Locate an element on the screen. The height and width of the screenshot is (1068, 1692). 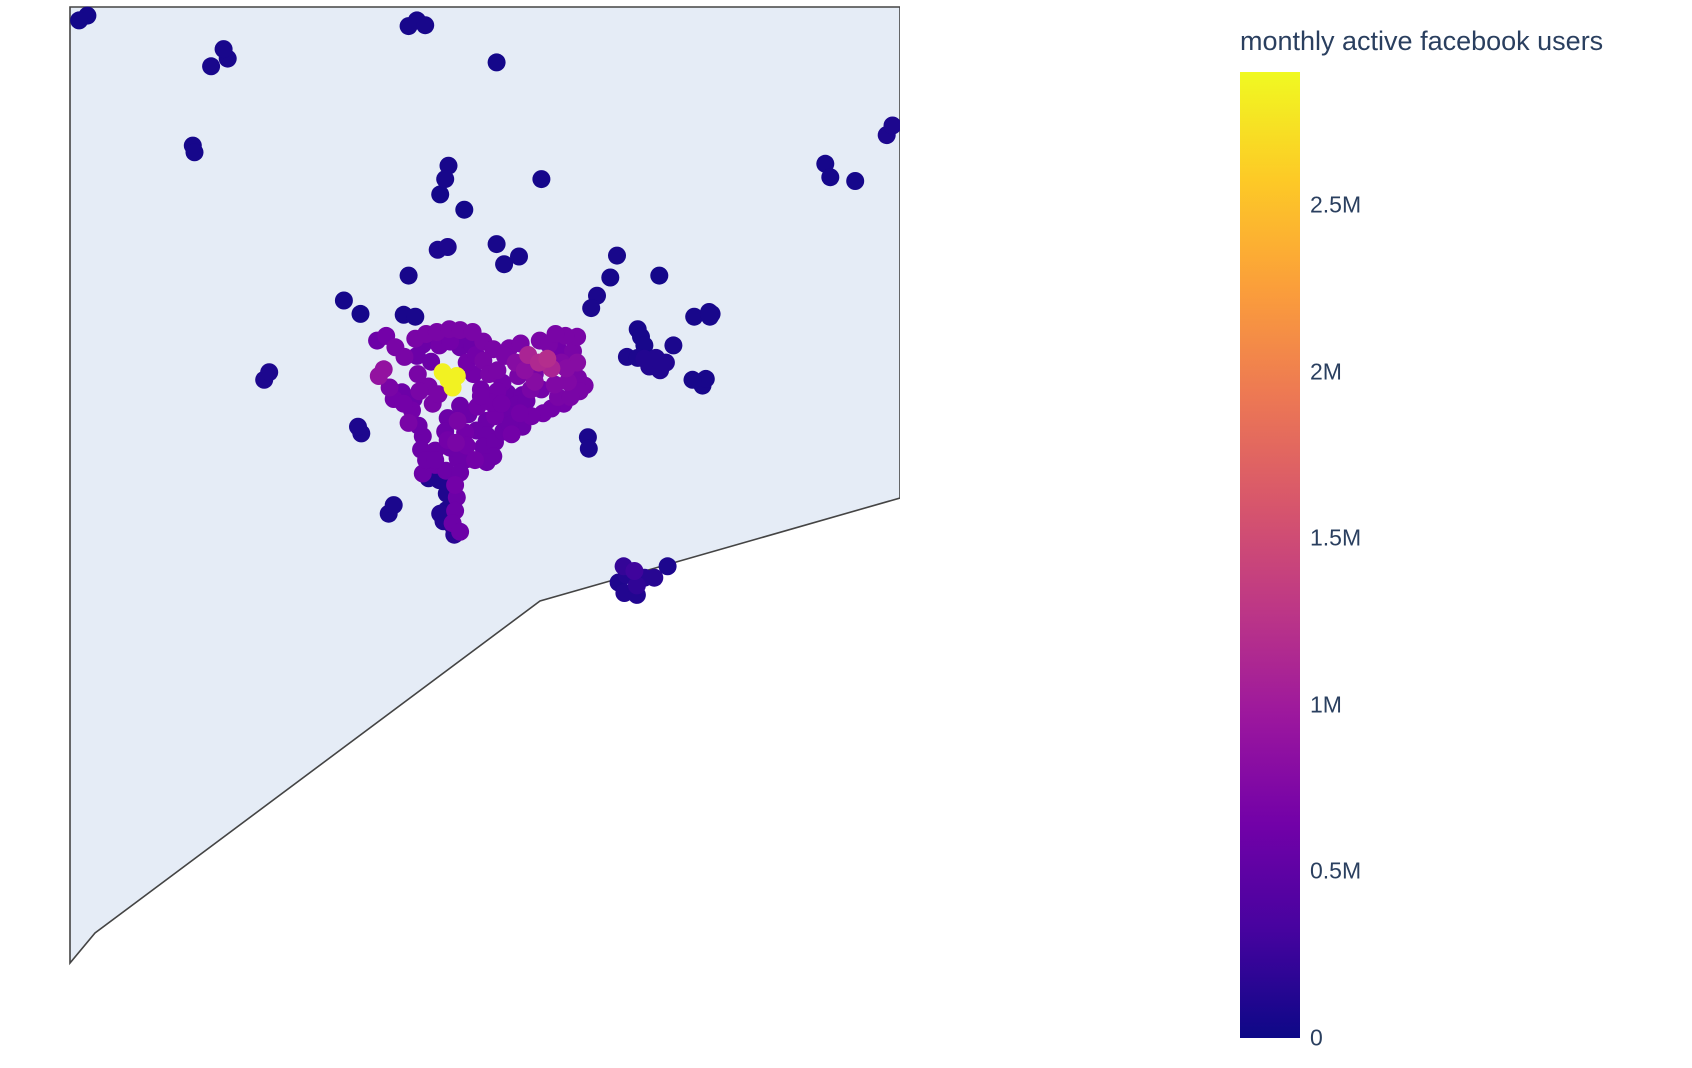
colorbar-title: monthly active facebook users is located at coordinates (1422, 41).